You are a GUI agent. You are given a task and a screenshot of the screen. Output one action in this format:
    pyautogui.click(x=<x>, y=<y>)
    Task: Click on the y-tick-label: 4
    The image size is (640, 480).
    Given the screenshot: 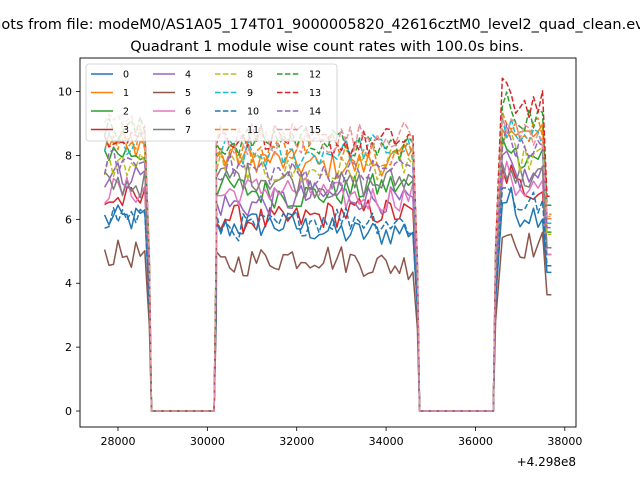 What is the action you would take?
    pyautogui.click(x=68, y=283)
    